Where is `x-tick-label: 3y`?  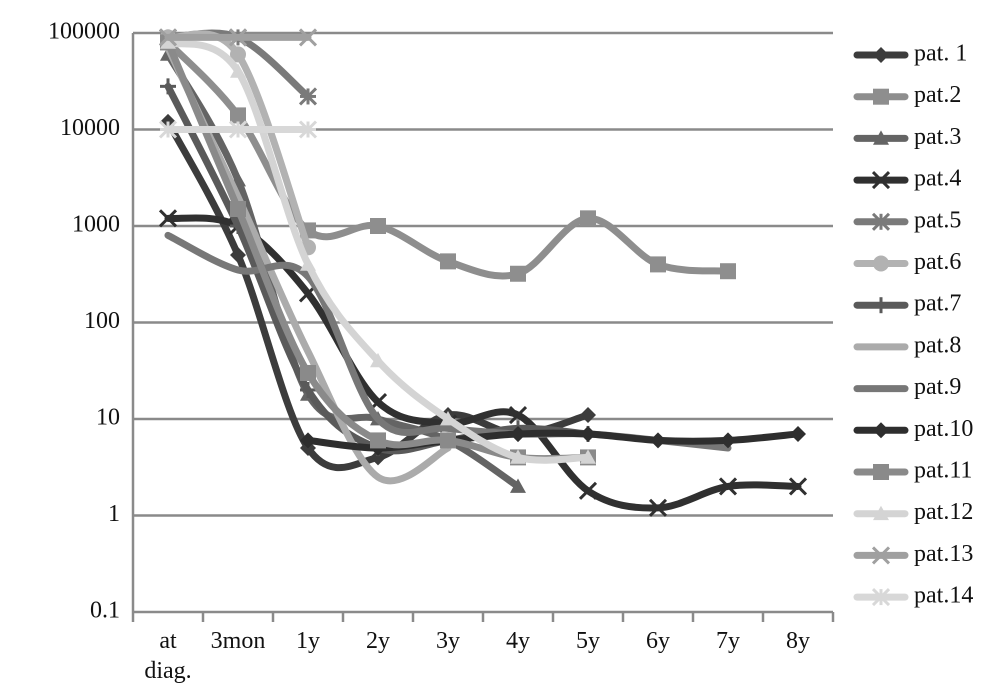 x-tick-label: 3y is located at coordinates (448, 641).